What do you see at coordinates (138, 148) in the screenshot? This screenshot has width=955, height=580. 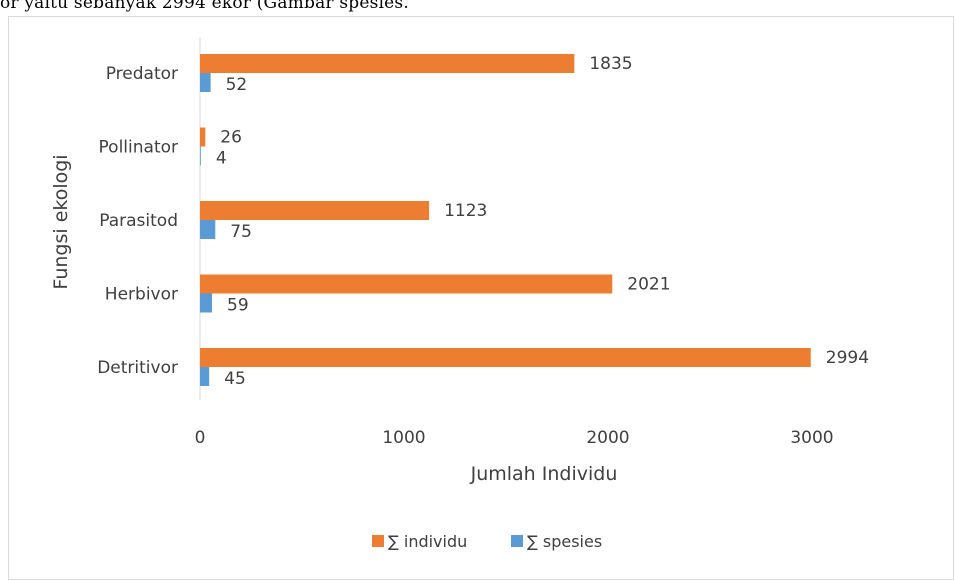 I see `category-label: Pollinator` at bounding box center [138, 148].